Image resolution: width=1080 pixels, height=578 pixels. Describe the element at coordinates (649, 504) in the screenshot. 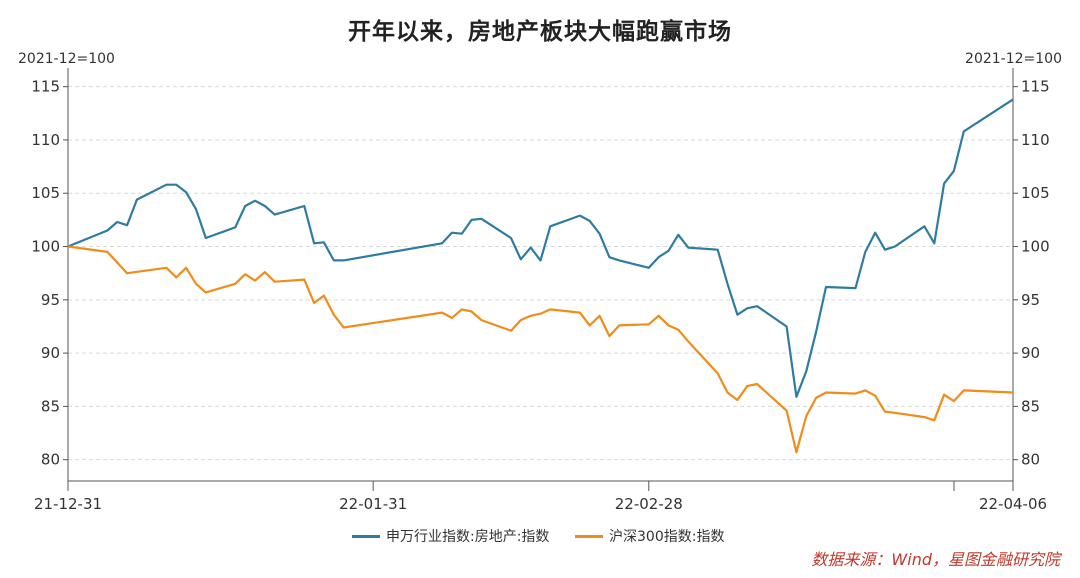

I see `x-tick-label-2: 22-02-28` at that location.